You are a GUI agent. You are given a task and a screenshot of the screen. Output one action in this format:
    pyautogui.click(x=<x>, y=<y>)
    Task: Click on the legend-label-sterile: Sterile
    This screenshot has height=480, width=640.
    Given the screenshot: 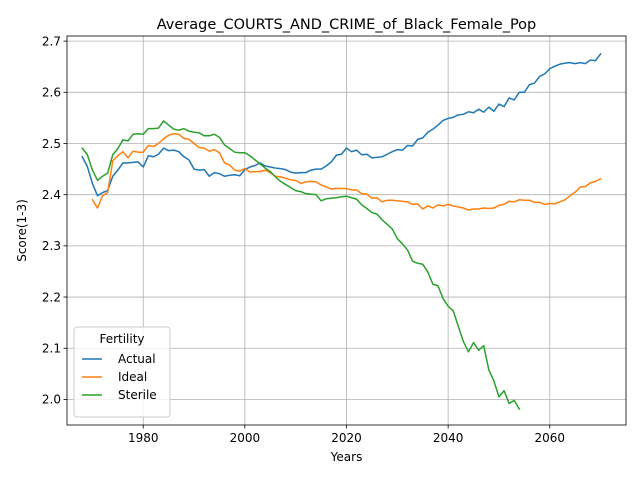 What is the action you would take?
    pyautogui.click(x=137, y=395)
    